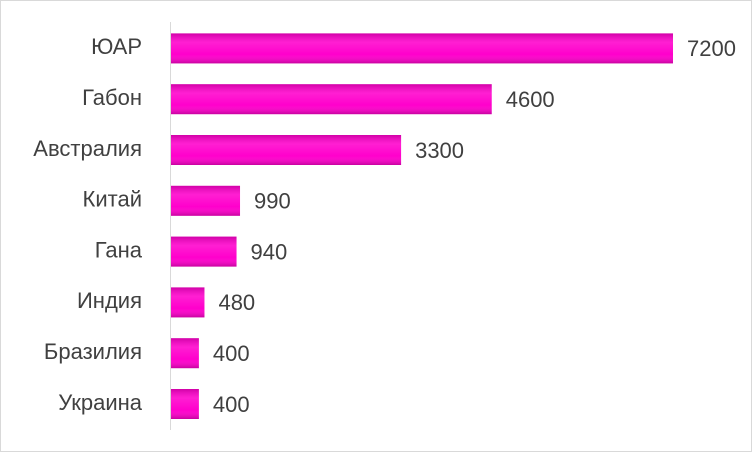  What do you see at coordinates (116, 46) in the screenshot?
I see `category-label: ЮАР` at bounding box center [116, 46].